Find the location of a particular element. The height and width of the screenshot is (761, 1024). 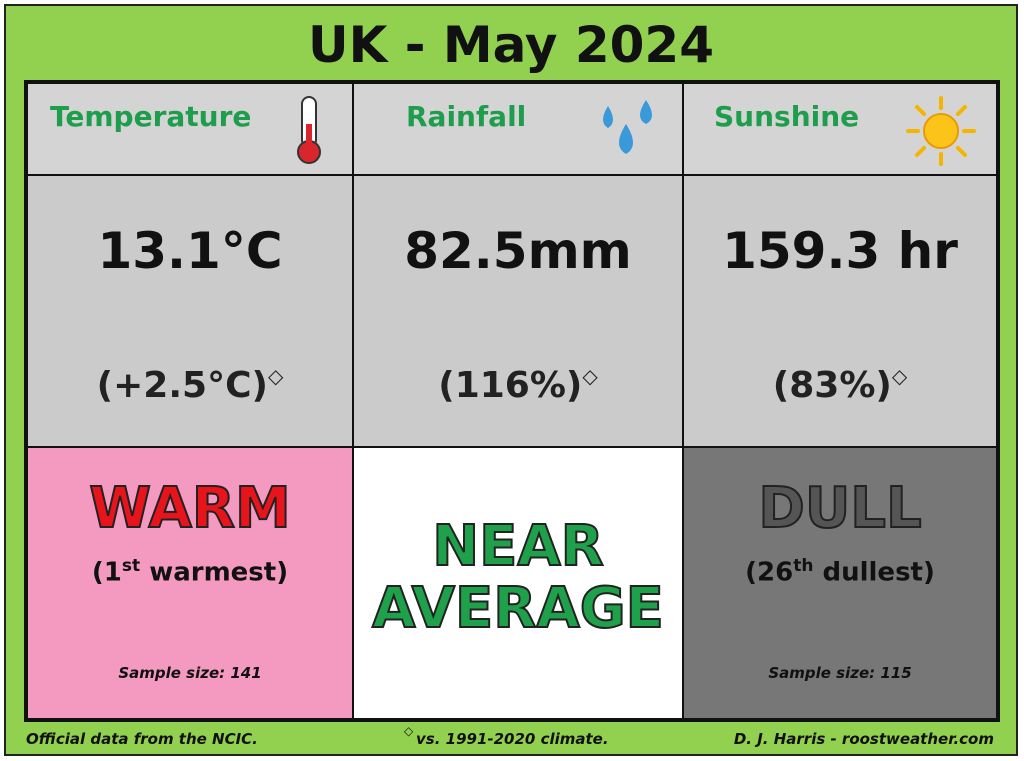

rank: (1st warmest) is located at coordinates (190, 572).